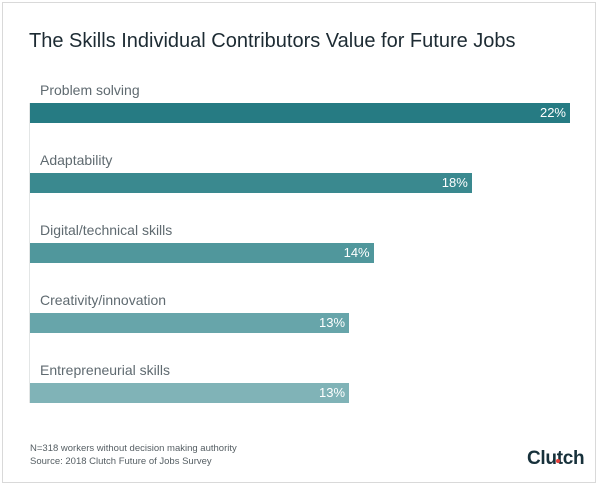 Image resolution: width=600 pixels, height=487 pixels. Describe the element at coordinates (251, 183) in the screenshot. I see `bar: 18%` at that location.